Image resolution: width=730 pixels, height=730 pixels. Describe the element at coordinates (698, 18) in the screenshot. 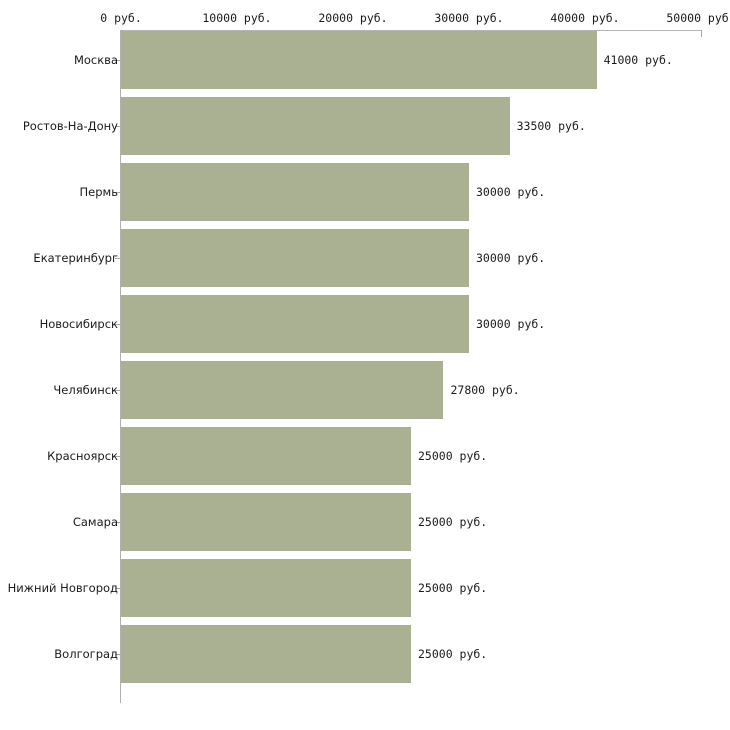

I see `x-axis-tick-label: 50000 руб.` at that location.